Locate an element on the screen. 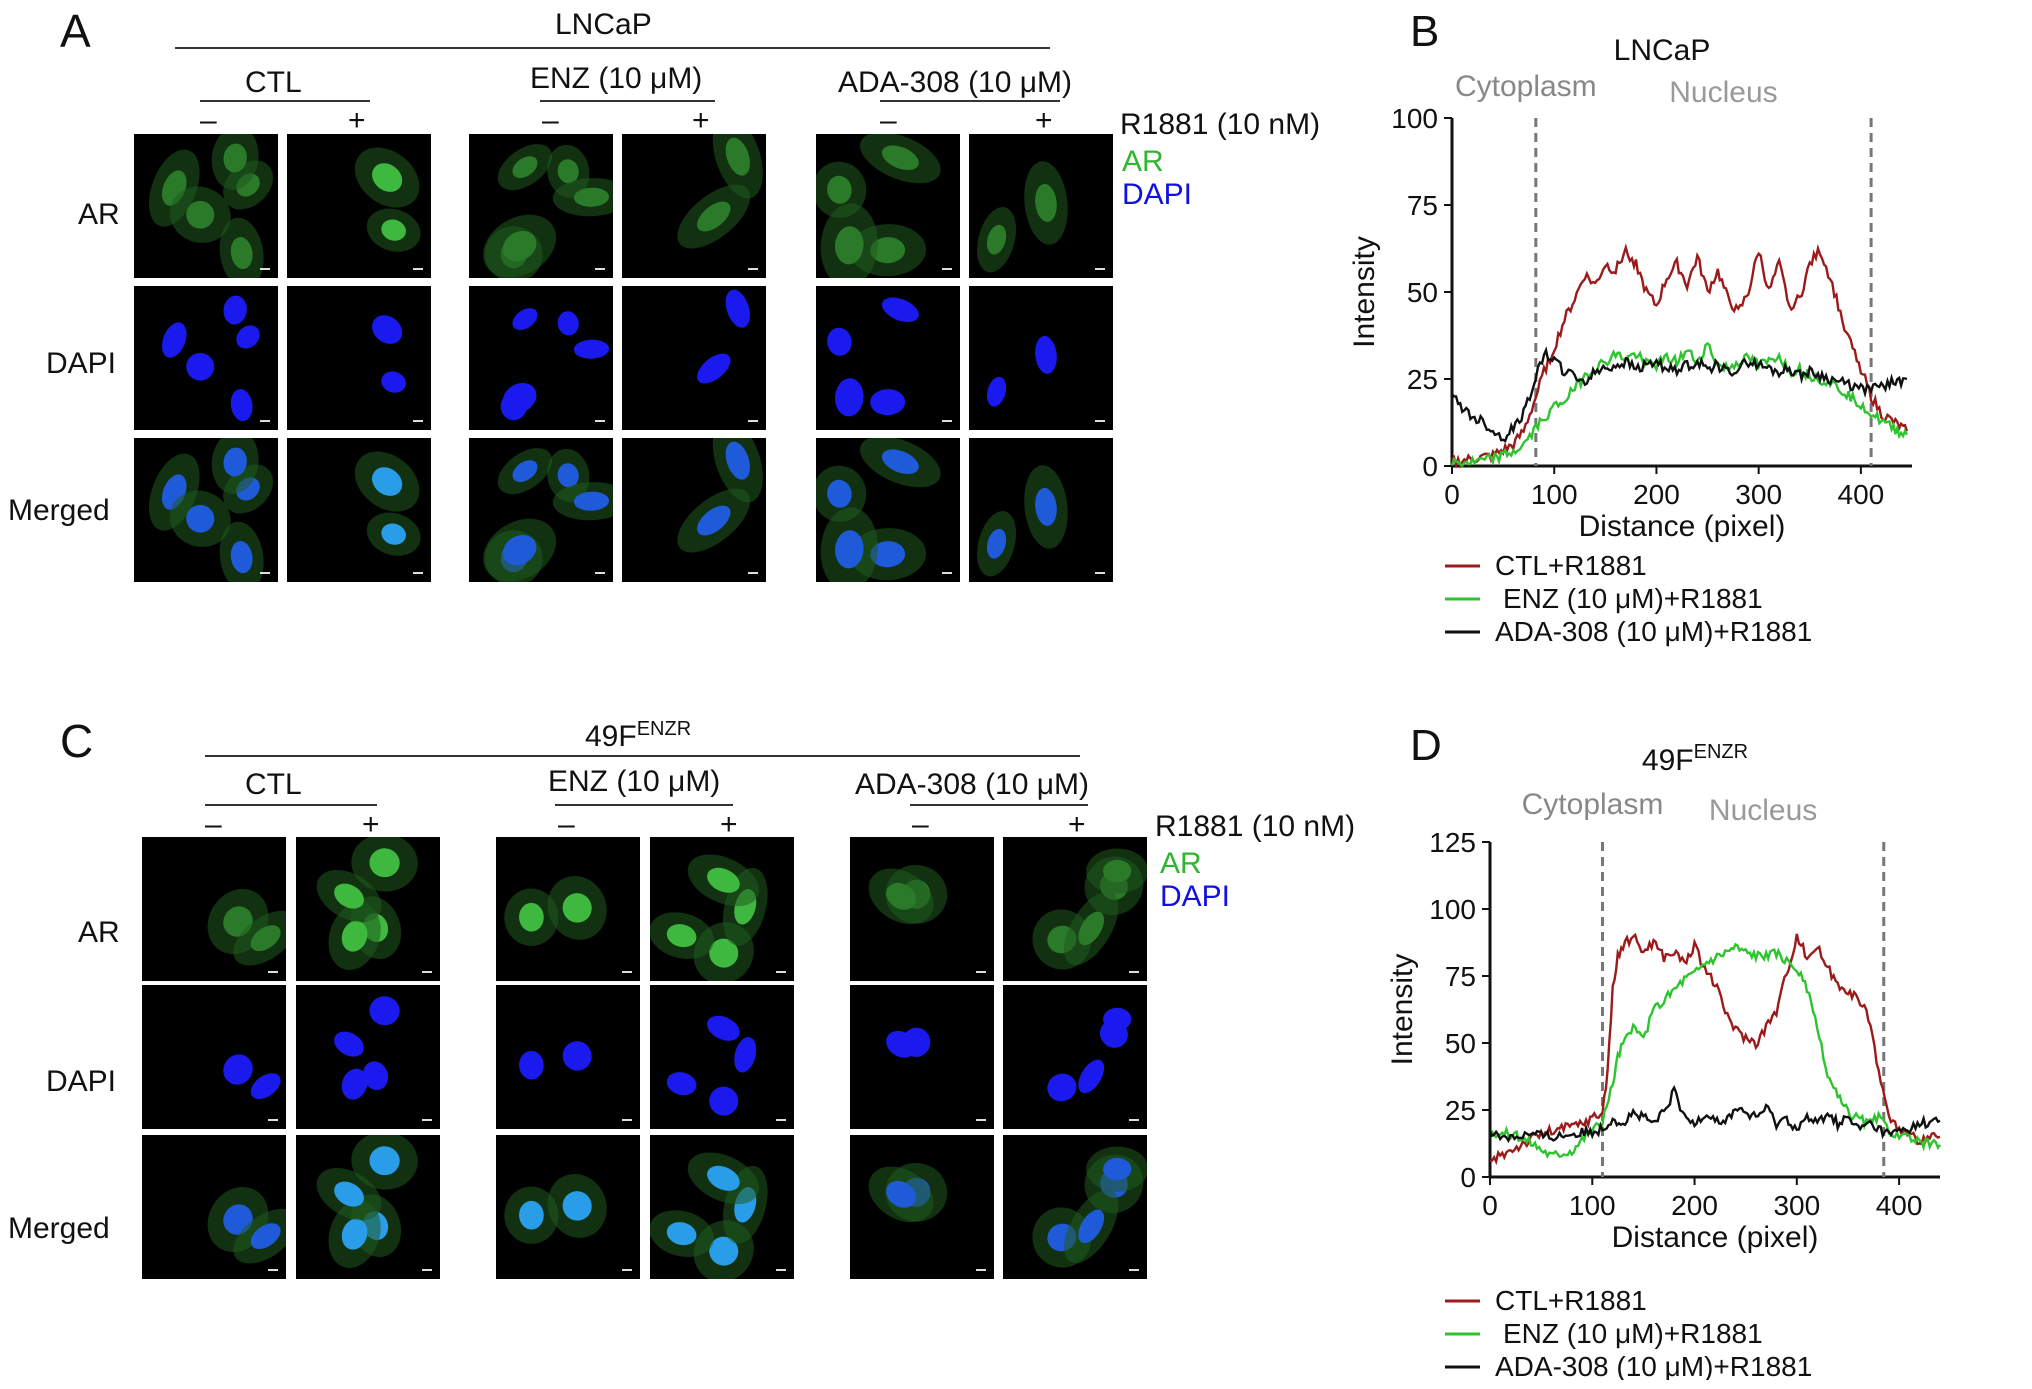 This screenshot has width=2032, height=1389. cell-line-bracket is located at coordinates (612, 48).